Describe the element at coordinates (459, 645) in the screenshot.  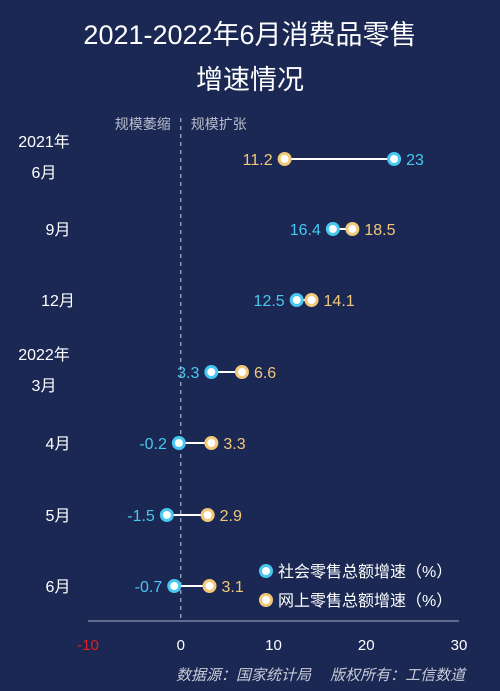
I see `x-tick-label: 30` at that location.